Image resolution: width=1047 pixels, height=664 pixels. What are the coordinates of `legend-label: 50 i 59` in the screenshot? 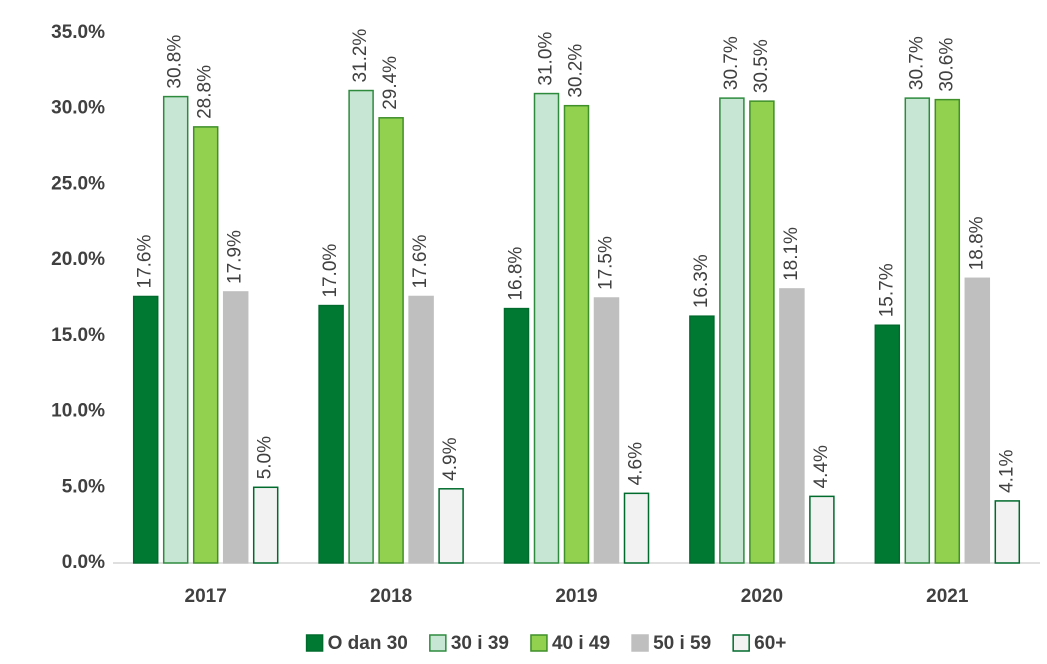 It's located at (682, 643).